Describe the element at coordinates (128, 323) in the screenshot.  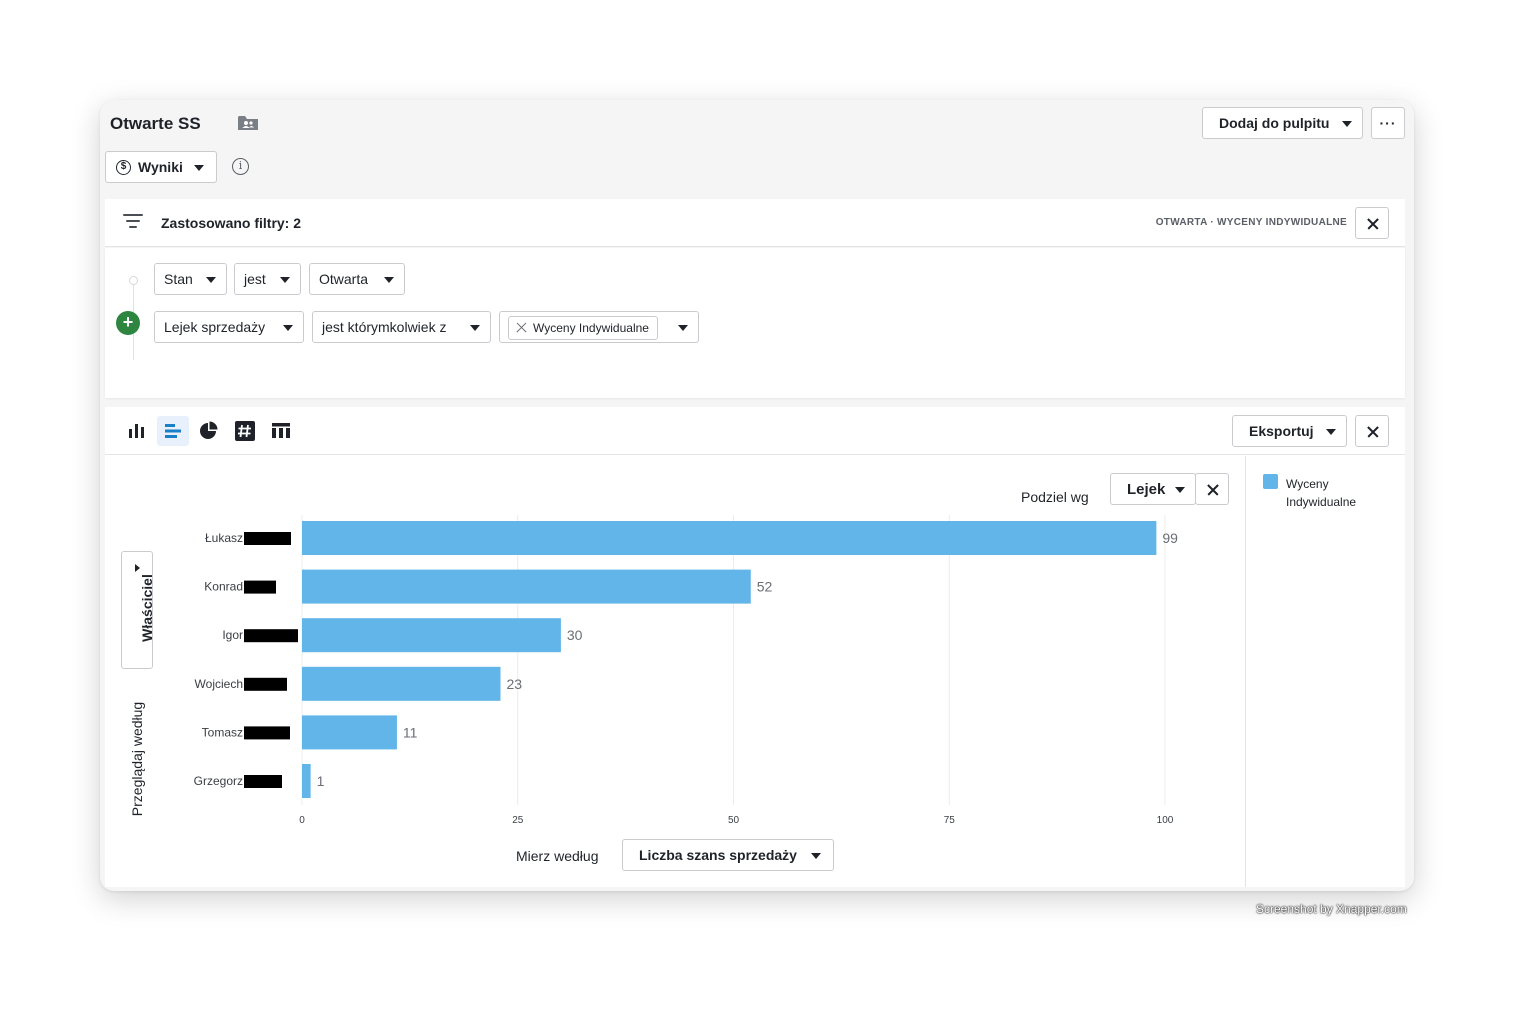
I see `add-filter-button: +` at that location.